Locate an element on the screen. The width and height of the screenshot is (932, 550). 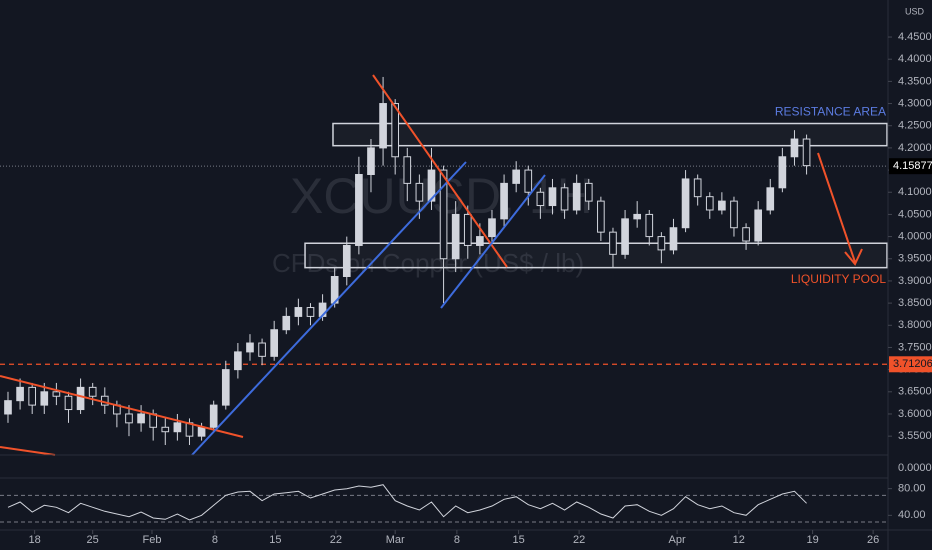
y-tick-label: 3.60000 is located at coordinates (915, 414).